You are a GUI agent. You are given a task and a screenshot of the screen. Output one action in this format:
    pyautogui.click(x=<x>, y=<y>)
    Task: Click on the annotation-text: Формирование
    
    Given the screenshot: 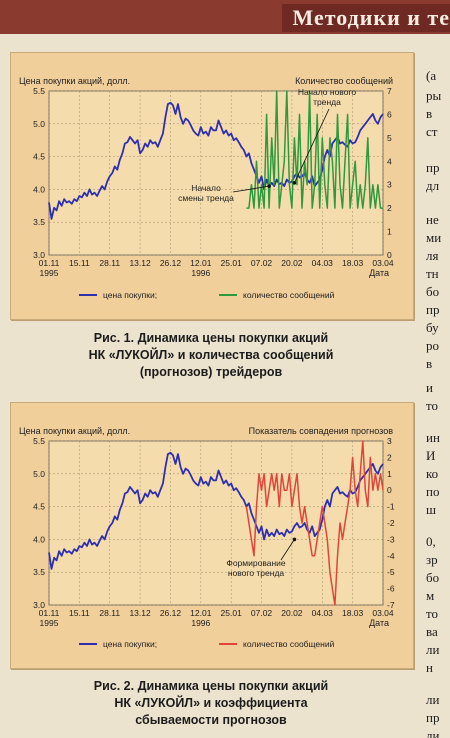 What is the action you would take?
    pyautogui.click(x=256, y=563)
    